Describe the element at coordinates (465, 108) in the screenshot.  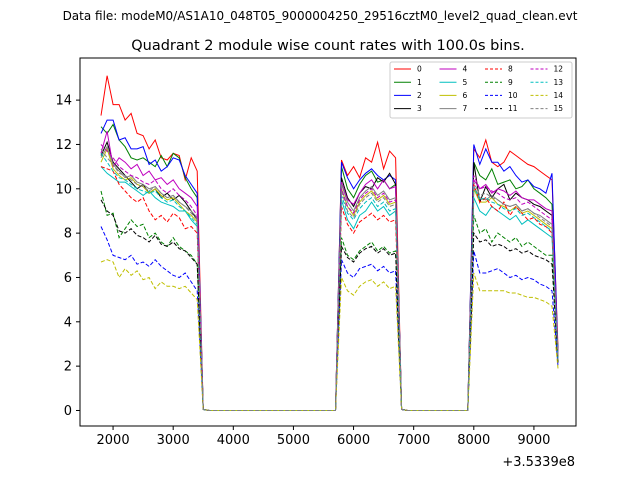
I see `legend-label-7: 7` at that location.